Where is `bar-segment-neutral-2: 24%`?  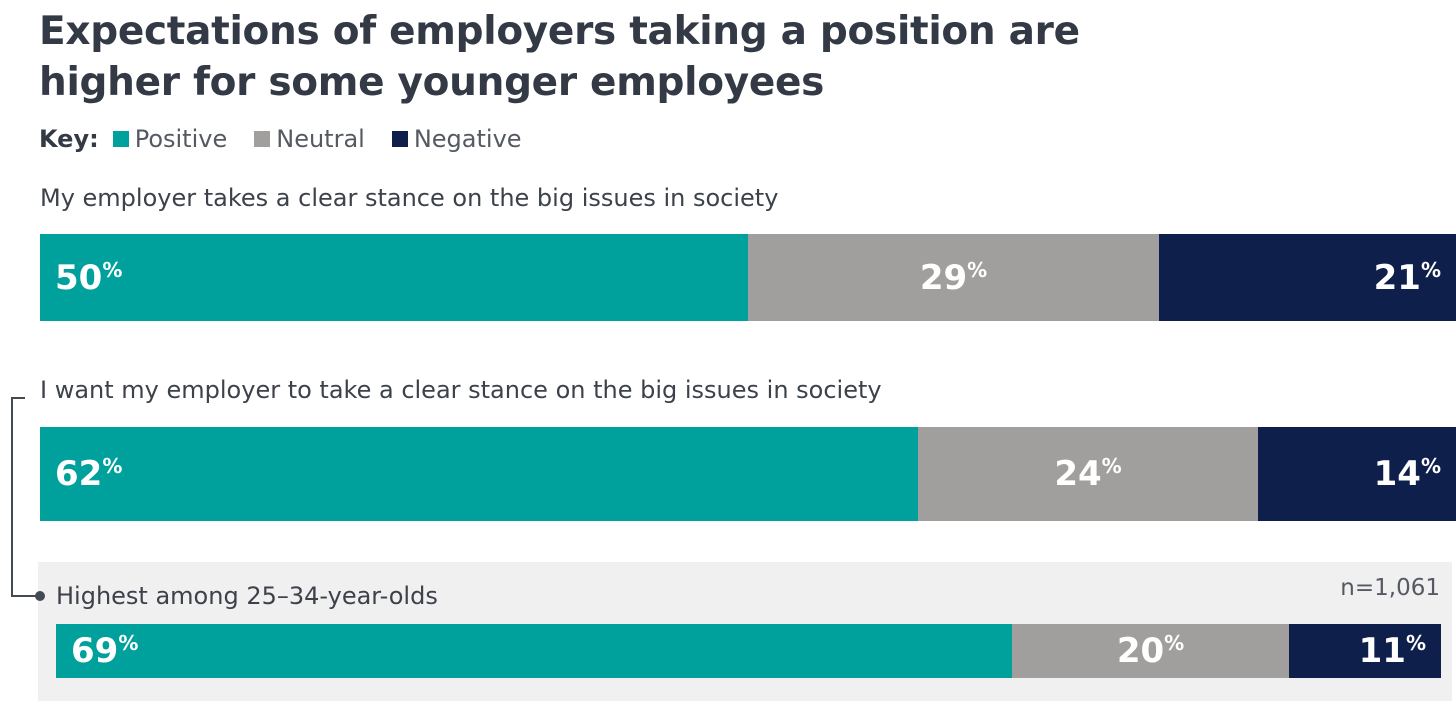
bar-segment-neutral-2: 24% is located at coordinates (1088, 474).